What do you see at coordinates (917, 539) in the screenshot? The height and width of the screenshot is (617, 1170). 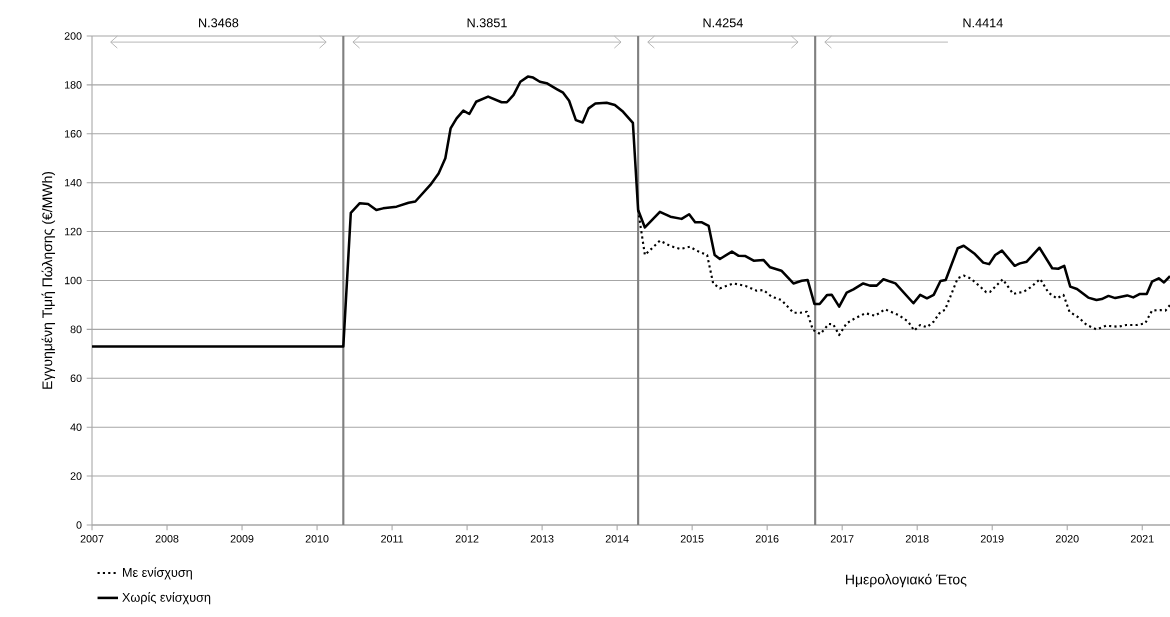 I see `x-tick-label: 2018` at bounding box center [917, 539].